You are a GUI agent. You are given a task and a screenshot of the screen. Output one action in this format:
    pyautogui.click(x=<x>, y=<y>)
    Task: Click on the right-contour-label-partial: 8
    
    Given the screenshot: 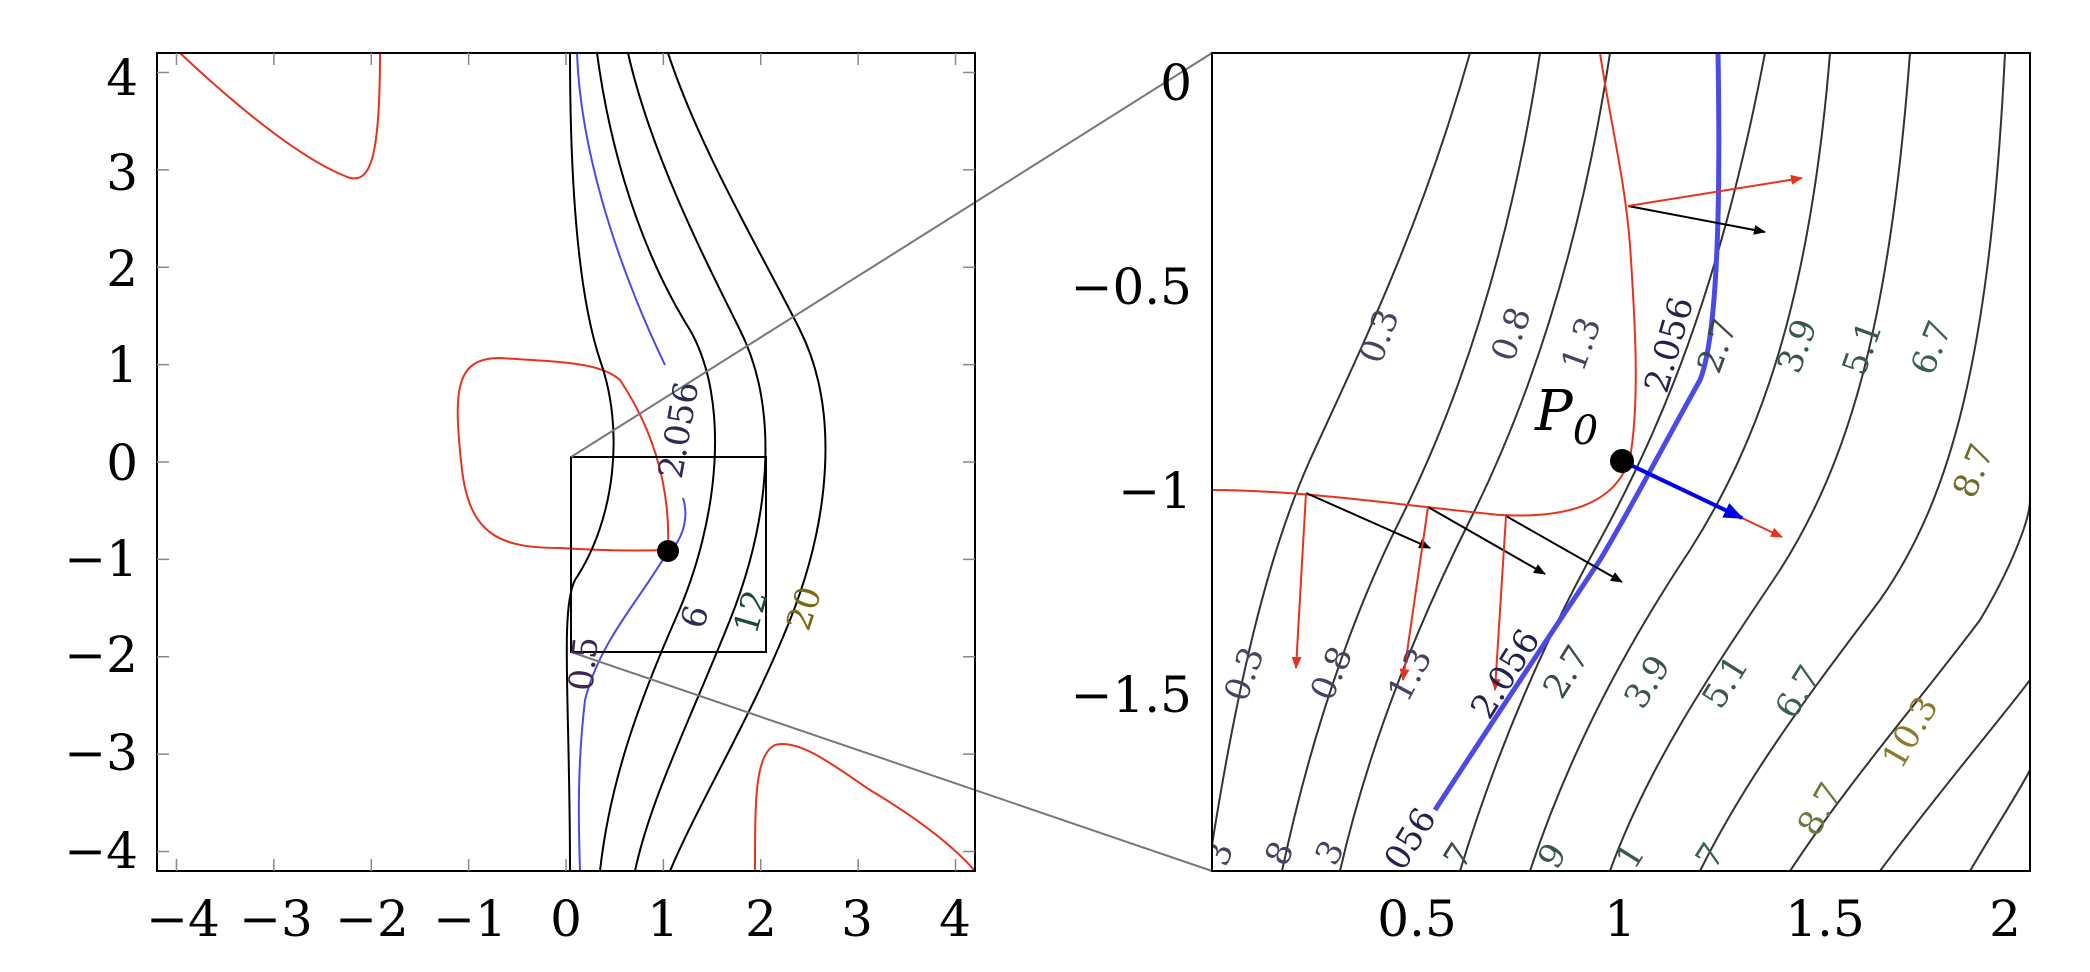 What is the action you would take?
    pyautogui.click(x=1279, y=854)
    